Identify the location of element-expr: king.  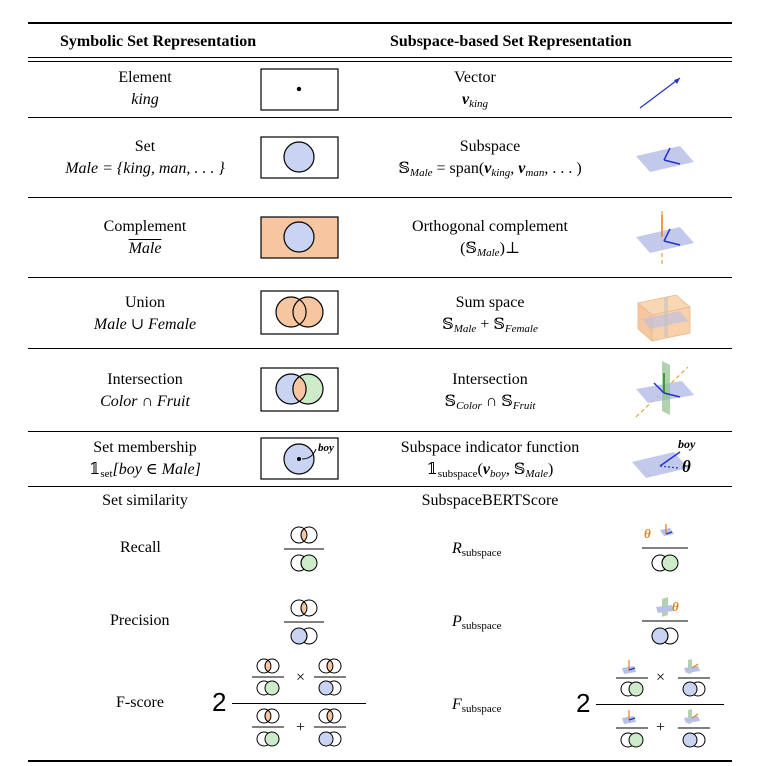
(145, 99).